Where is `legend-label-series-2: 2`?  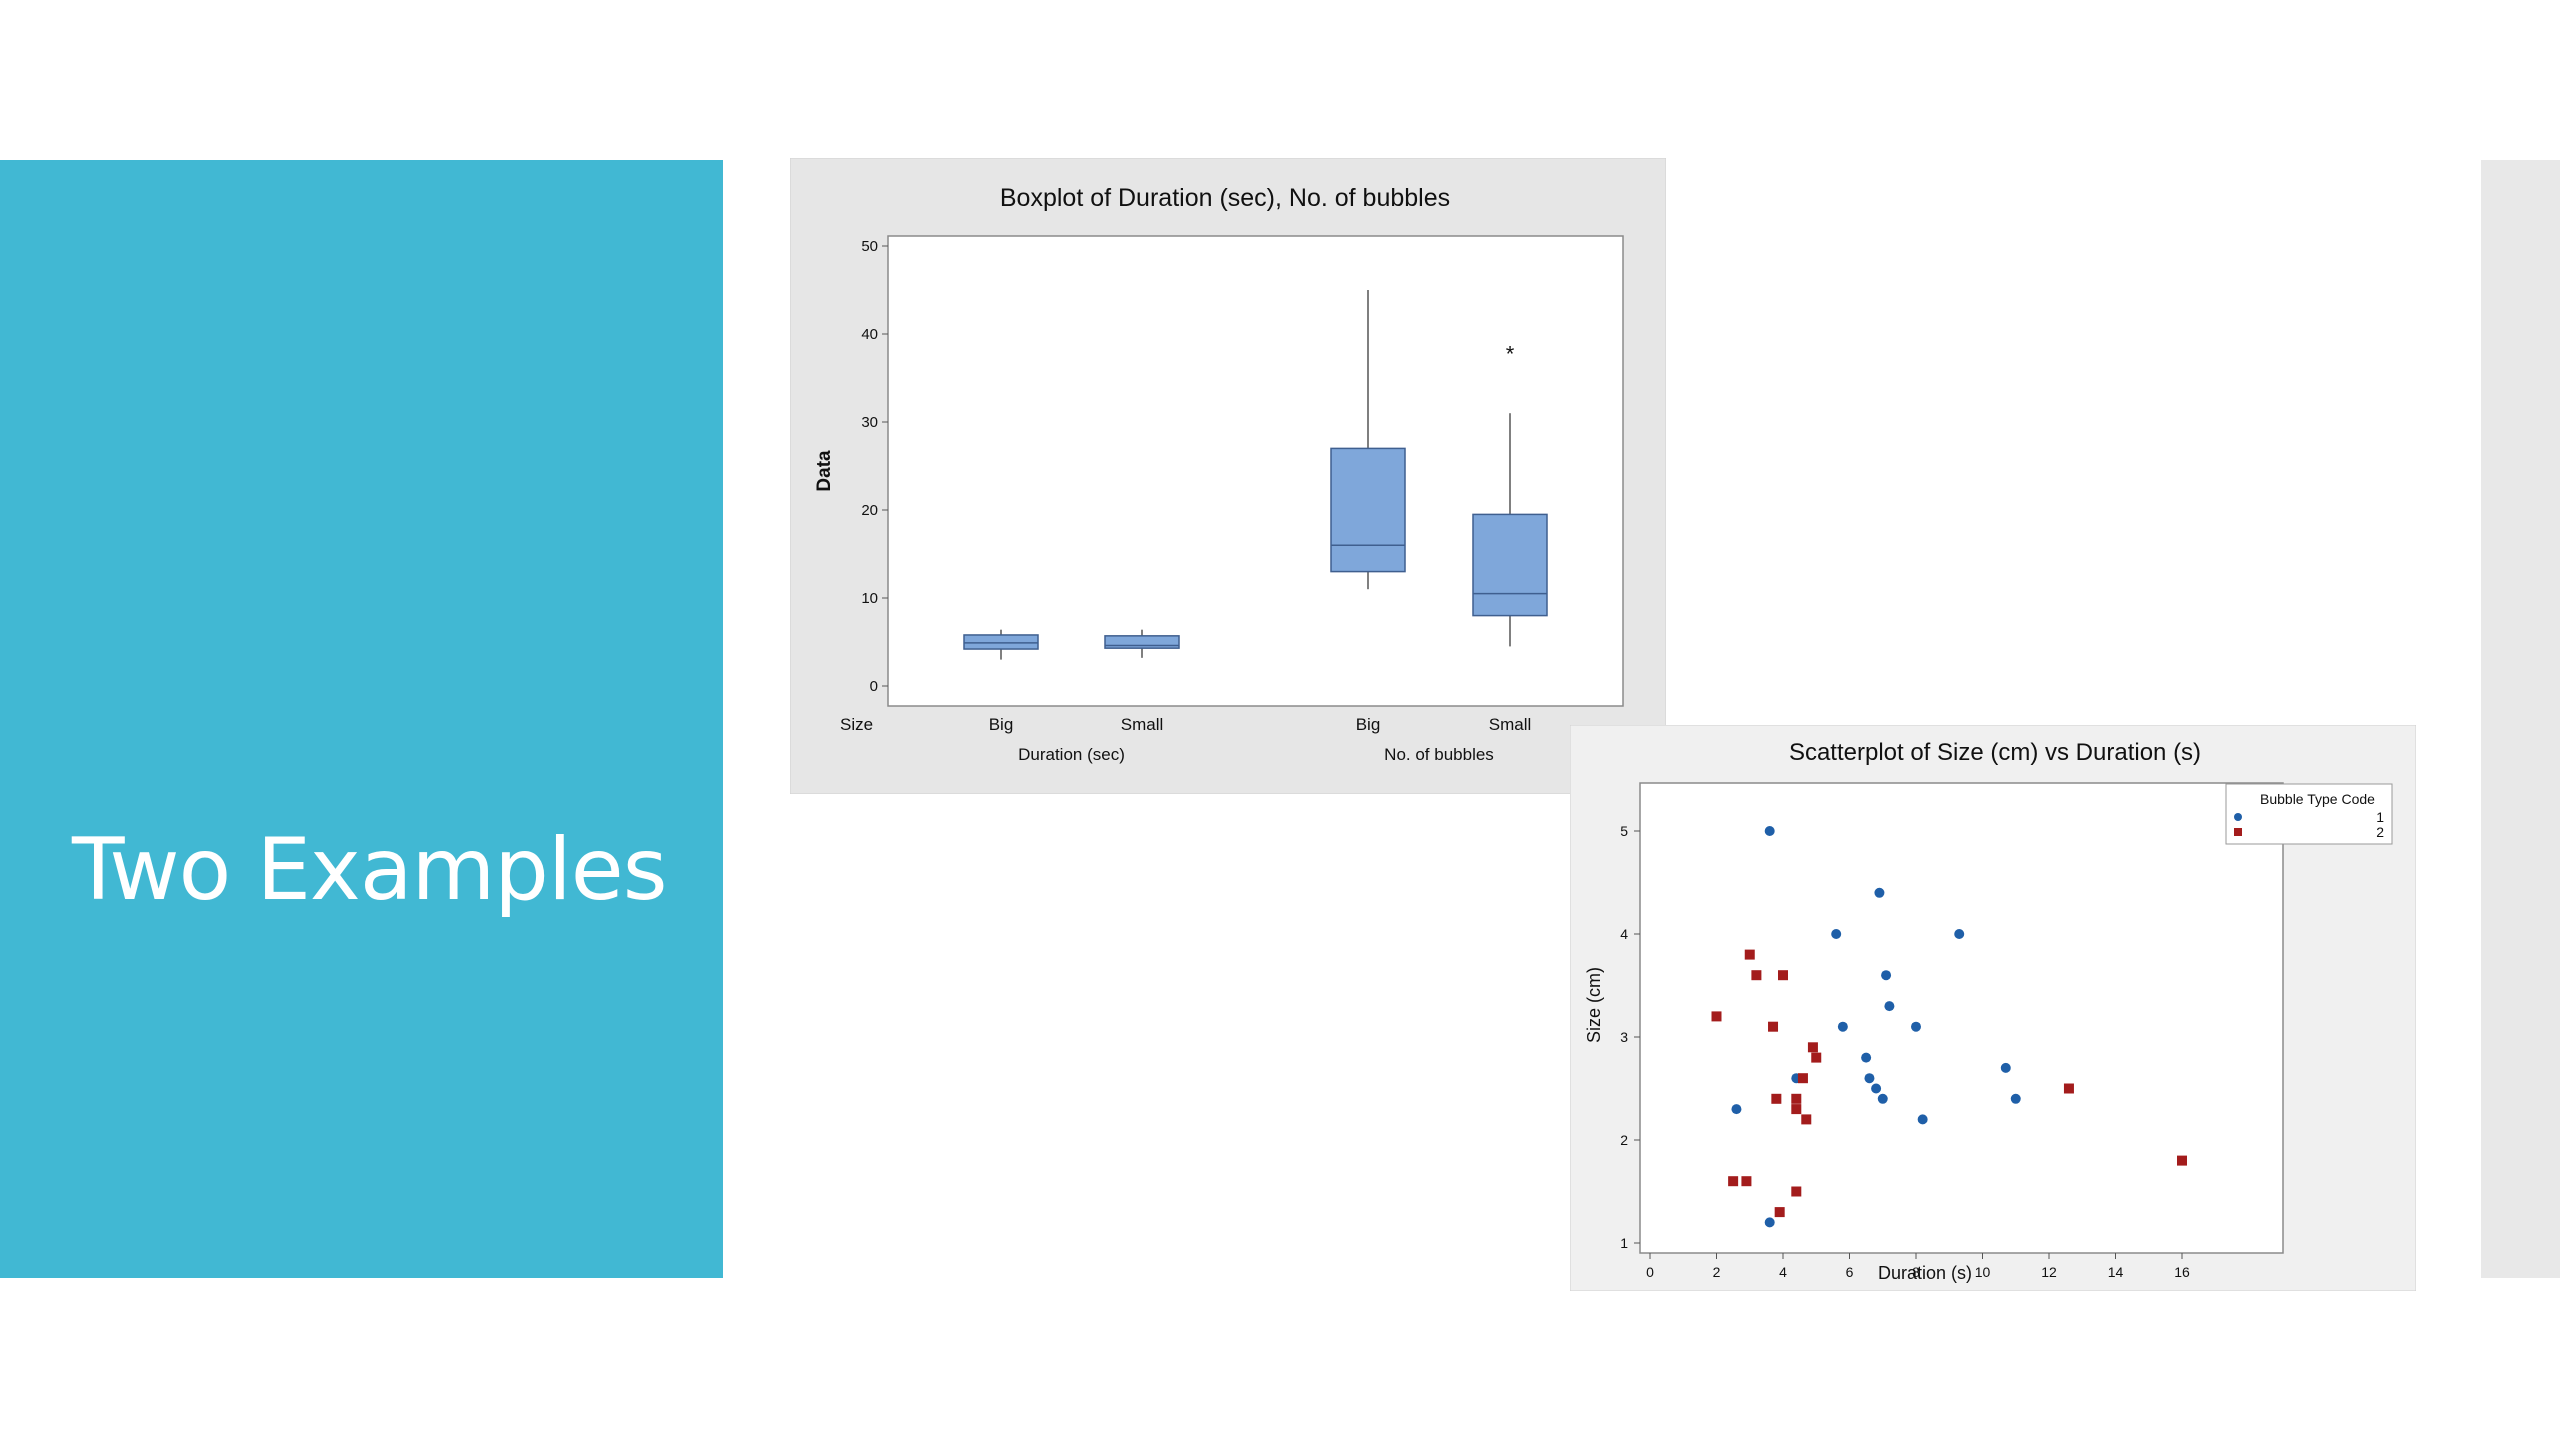
legend-label-series-2: 2 is located at coordinates (2380, 832).